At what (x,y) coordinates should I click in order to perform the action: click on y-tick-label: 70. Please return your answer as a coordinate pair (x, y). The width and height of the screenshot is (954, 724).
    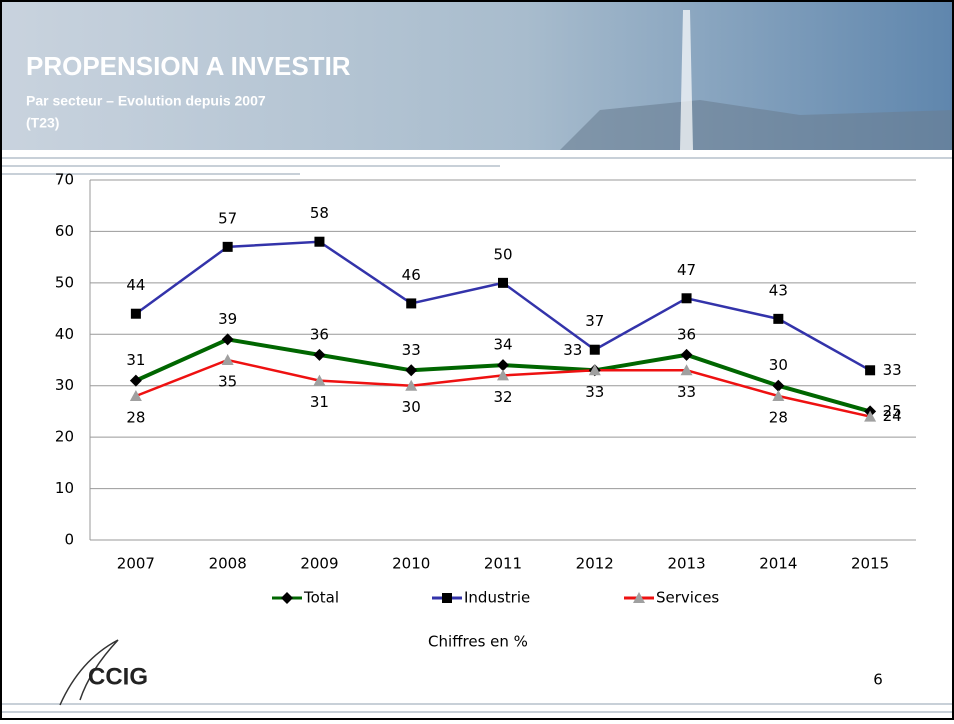
    Looking at the image, I should click on (64, 180).